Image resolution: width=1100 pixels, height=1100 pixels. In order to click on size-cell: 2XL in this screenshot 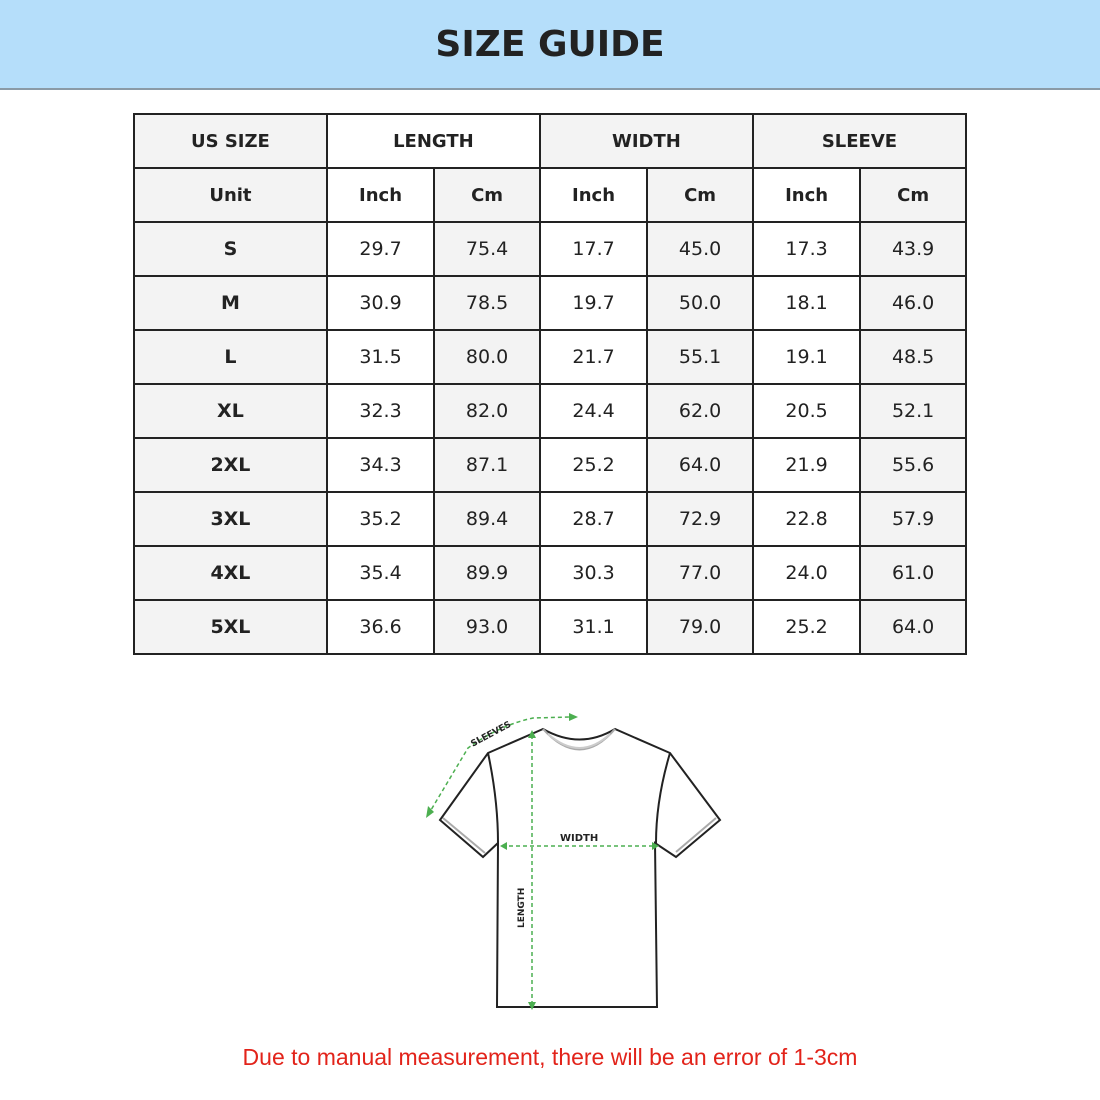, I will do `click(230, 465)`.